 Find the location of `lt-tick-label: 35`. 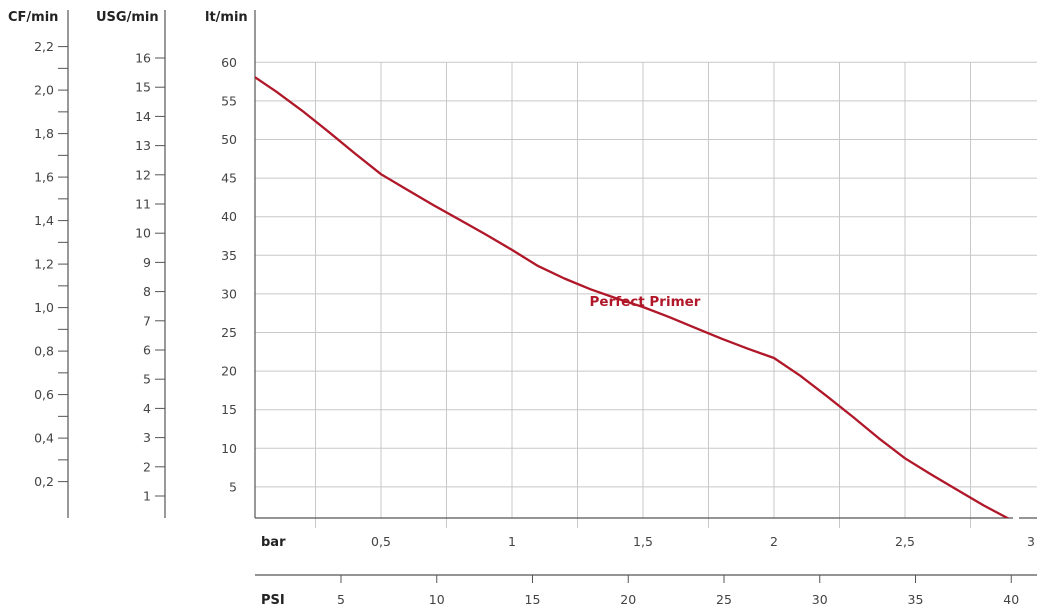

lt-tick-label: 35 is located at coordinates (229, 255).